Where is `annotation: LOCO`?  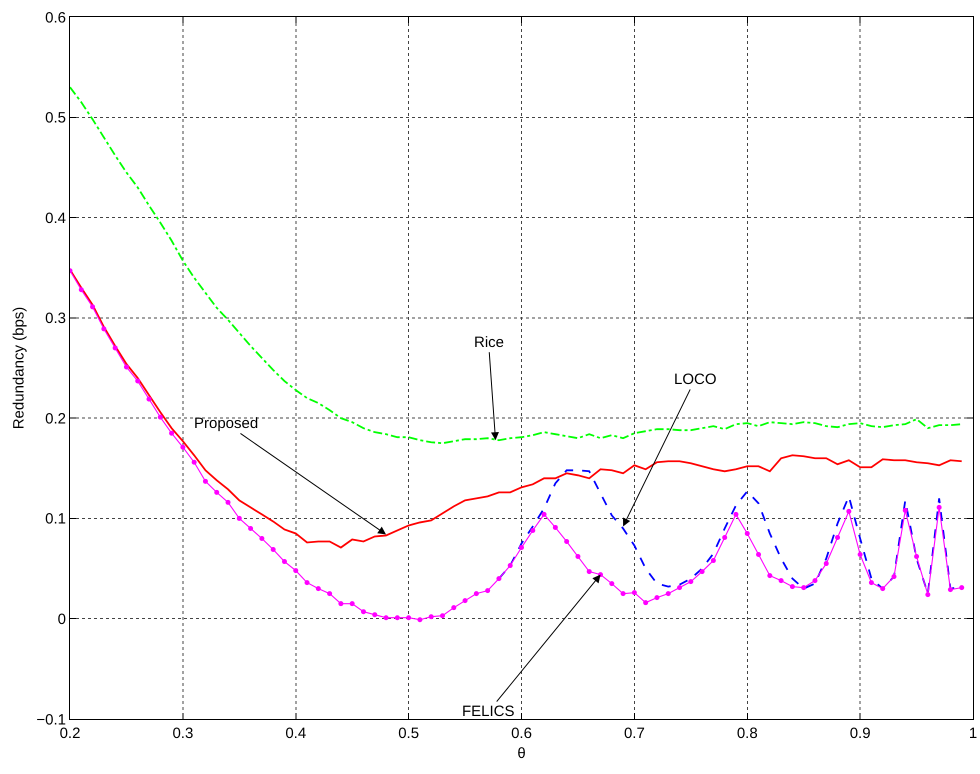
annotation: LOCO is located at coordinates (695, 379).